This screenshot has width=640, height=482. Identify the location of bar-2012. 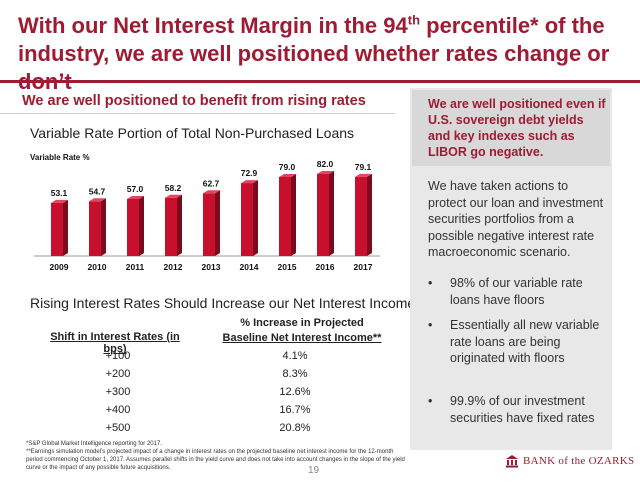
(171, 226).